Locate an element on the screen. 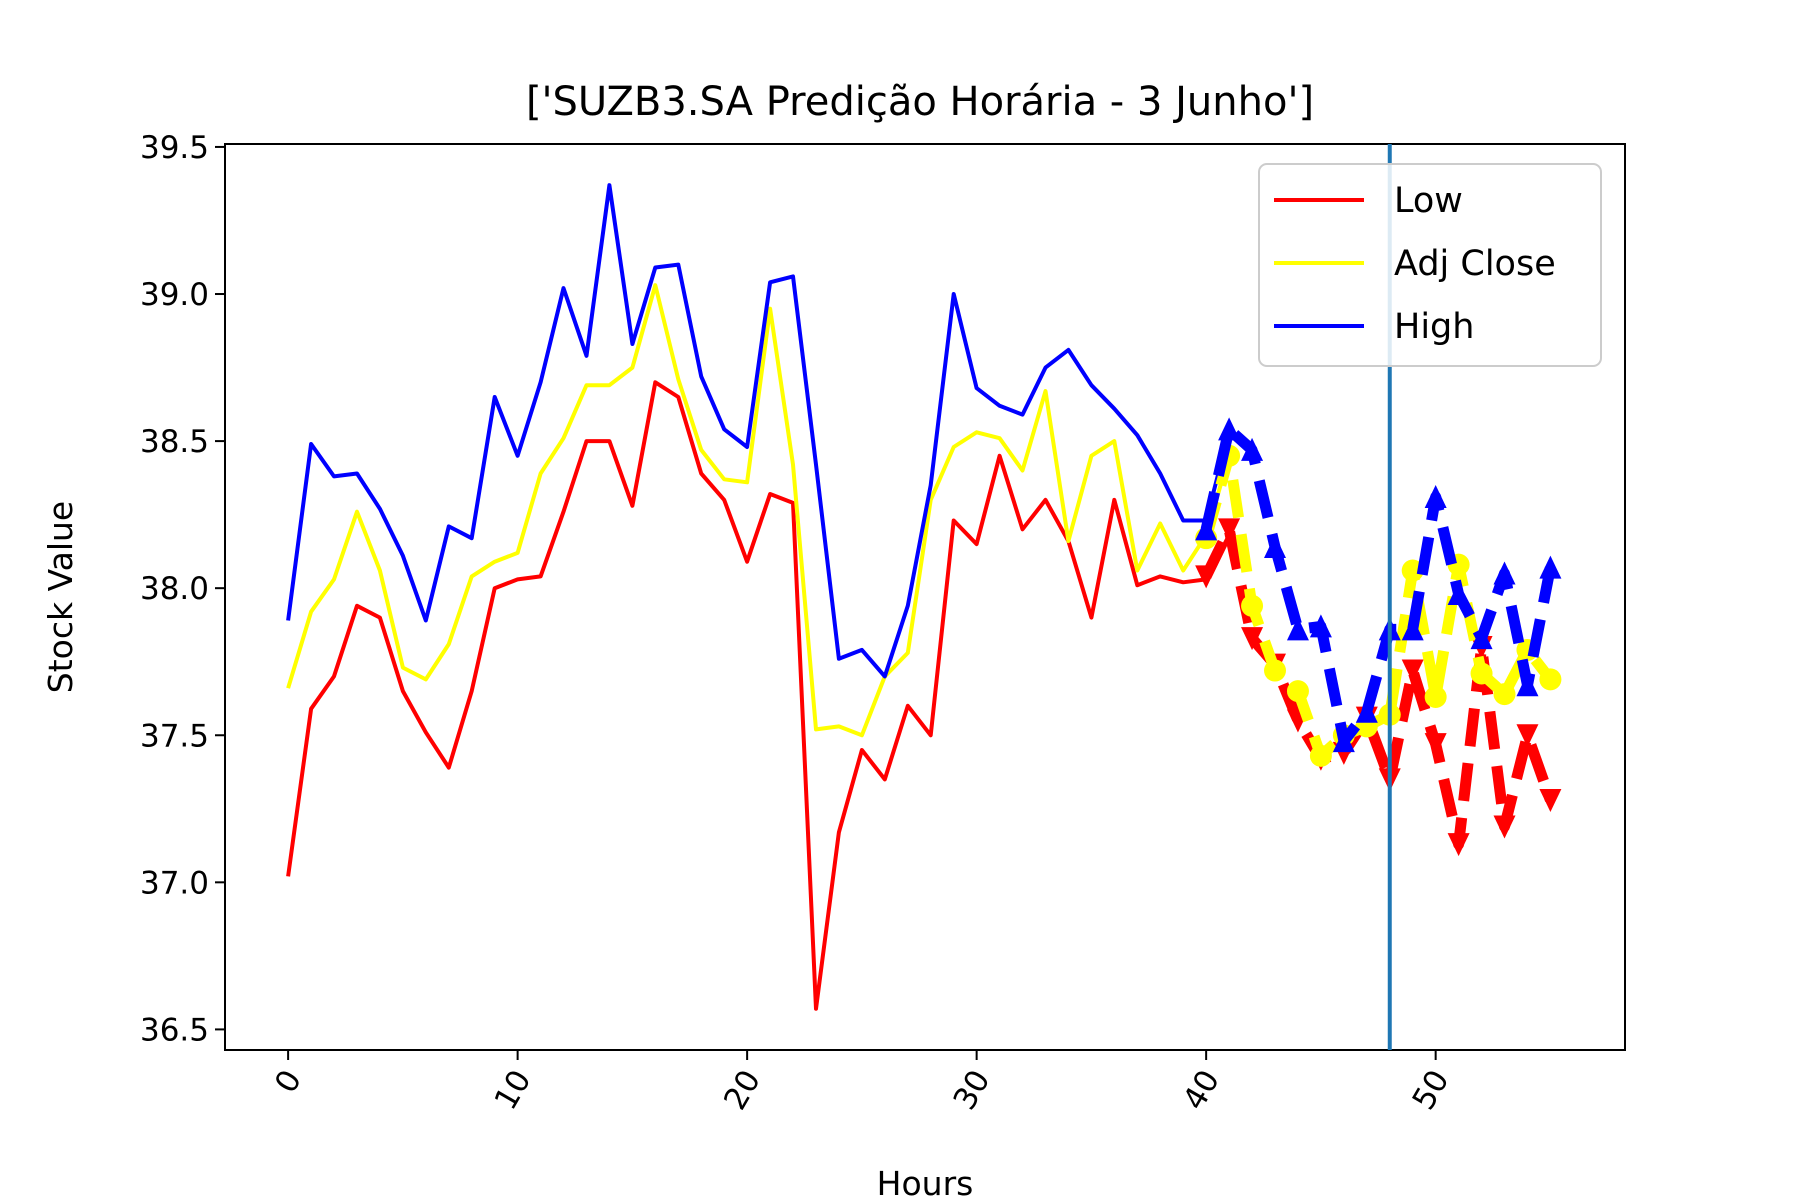 Image resolution: width=1800 pixels, height=1200 pixels. x-tick-label: 30 is located at coordinates (972, 1090).